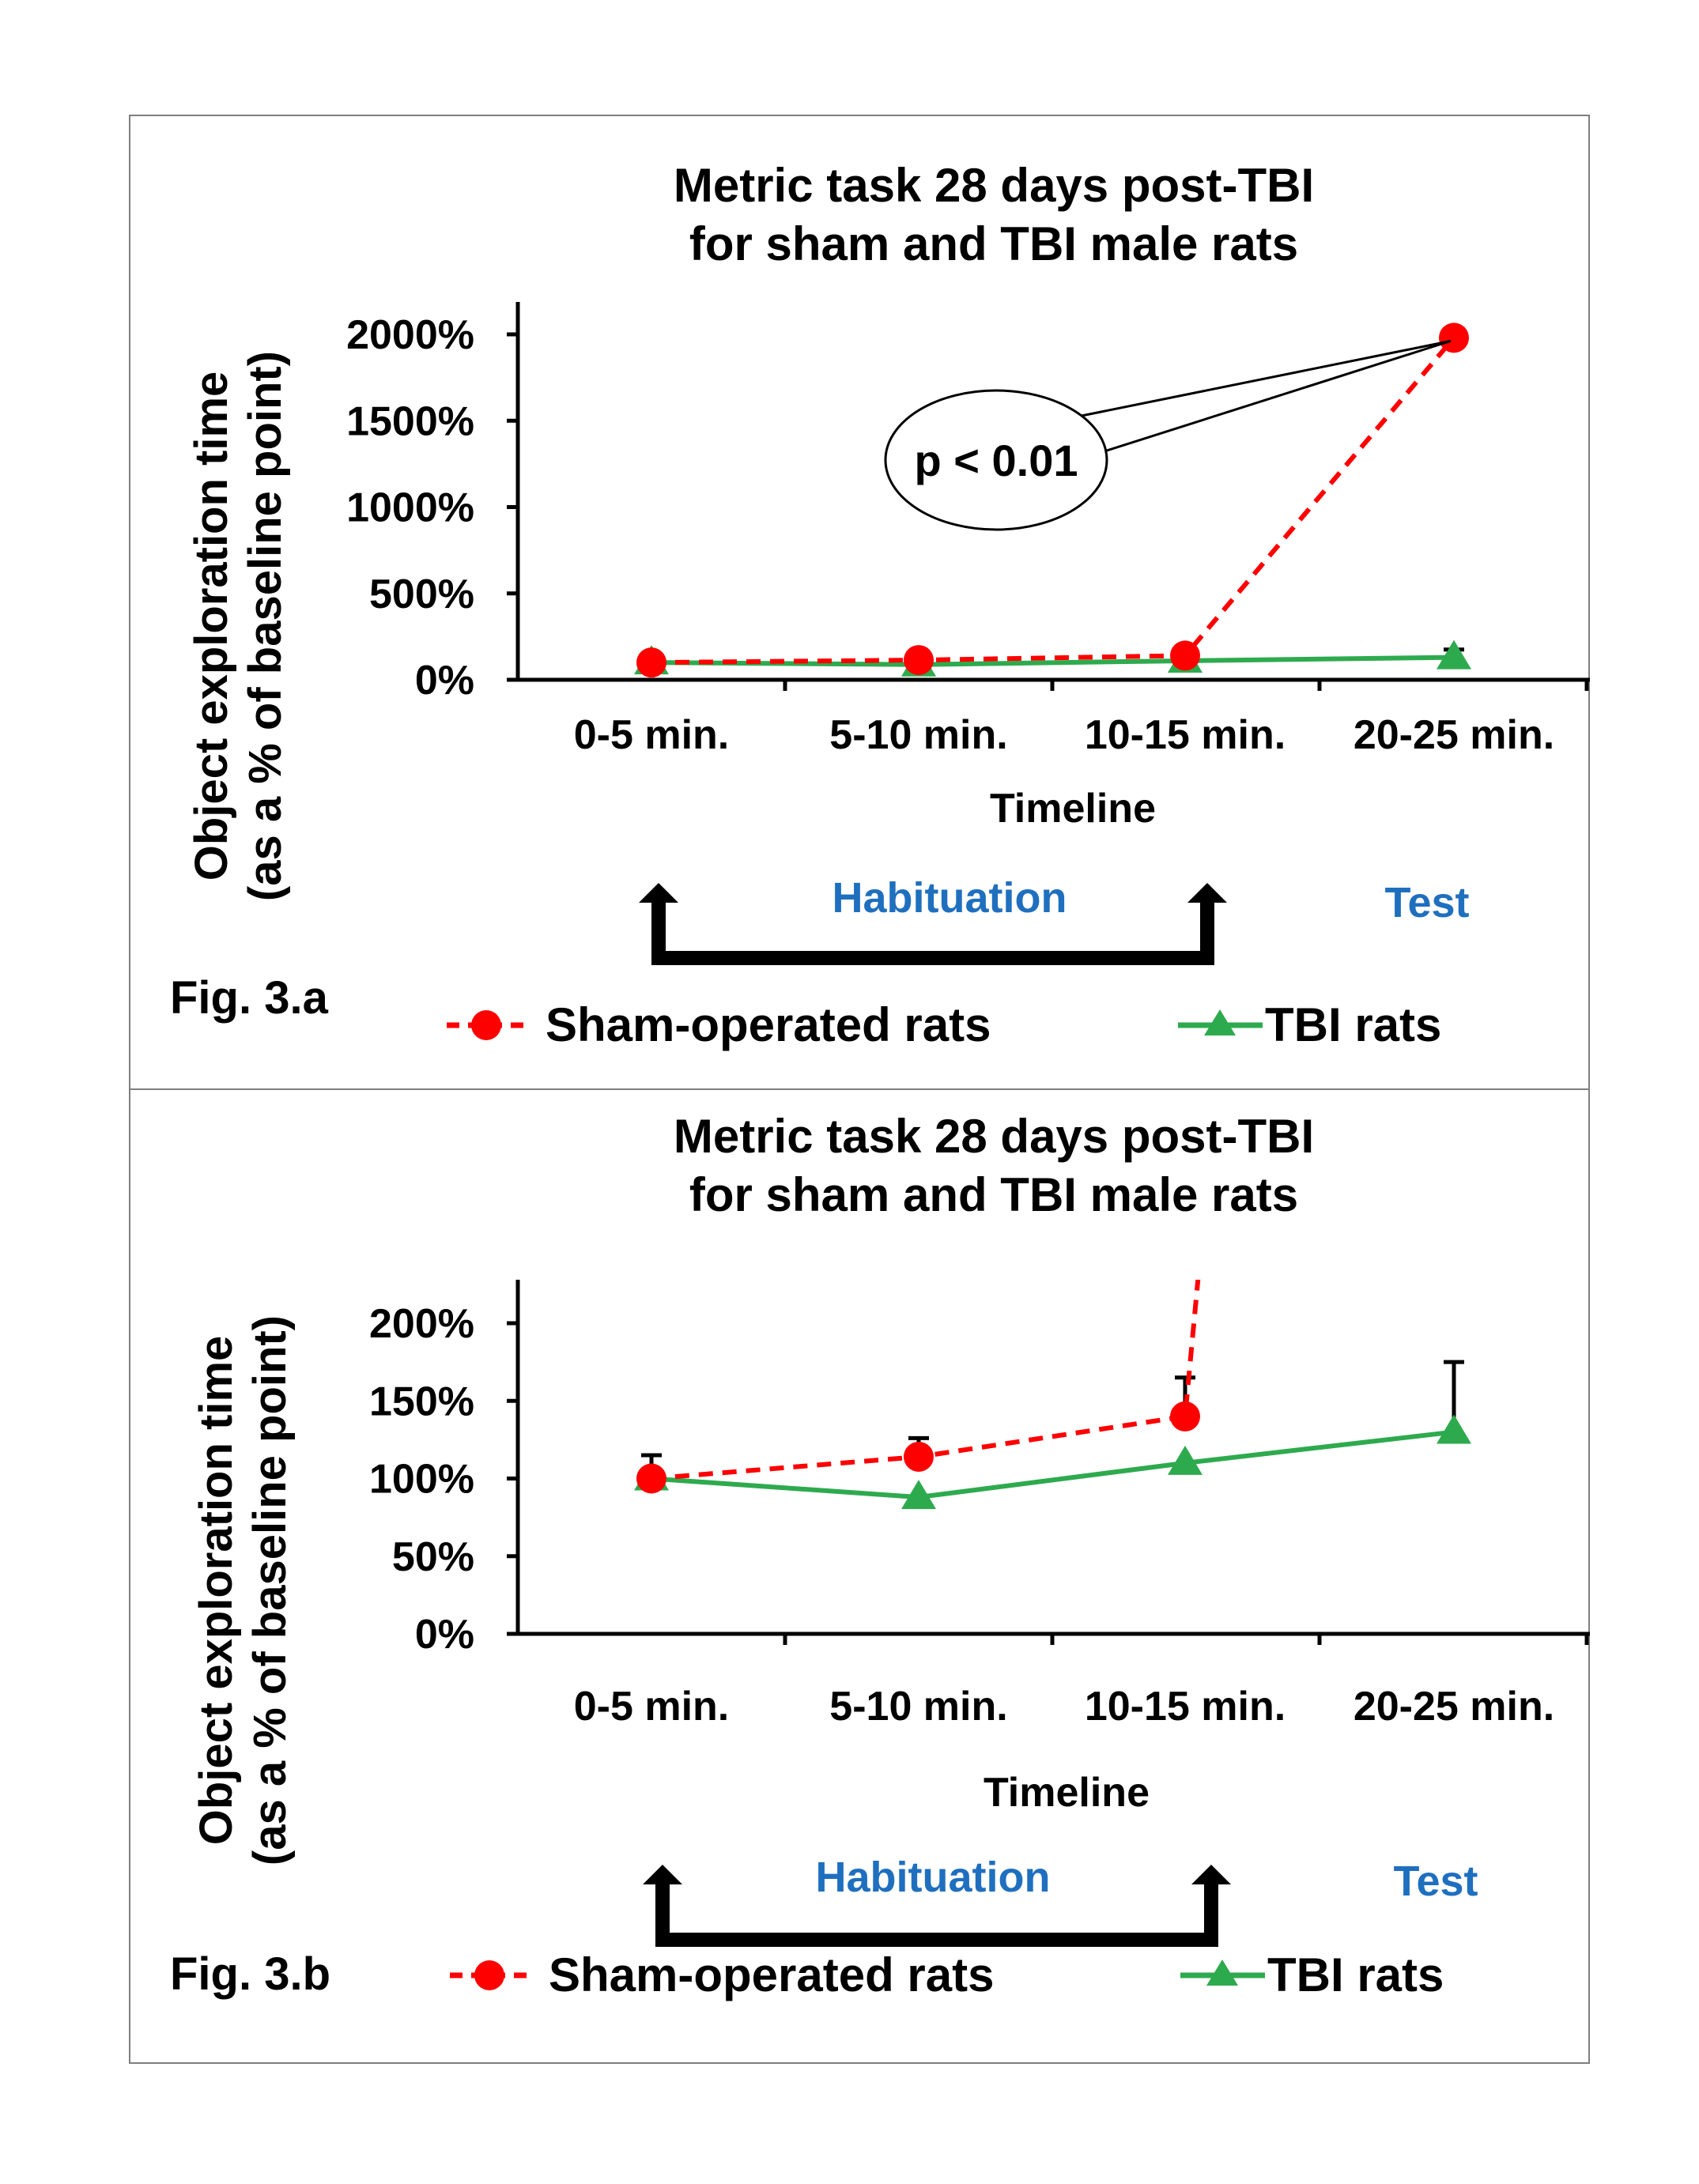 This screenshot has width=1699, height=2184. I want to click on y-tick-label: 1500%, so click(410, 421).